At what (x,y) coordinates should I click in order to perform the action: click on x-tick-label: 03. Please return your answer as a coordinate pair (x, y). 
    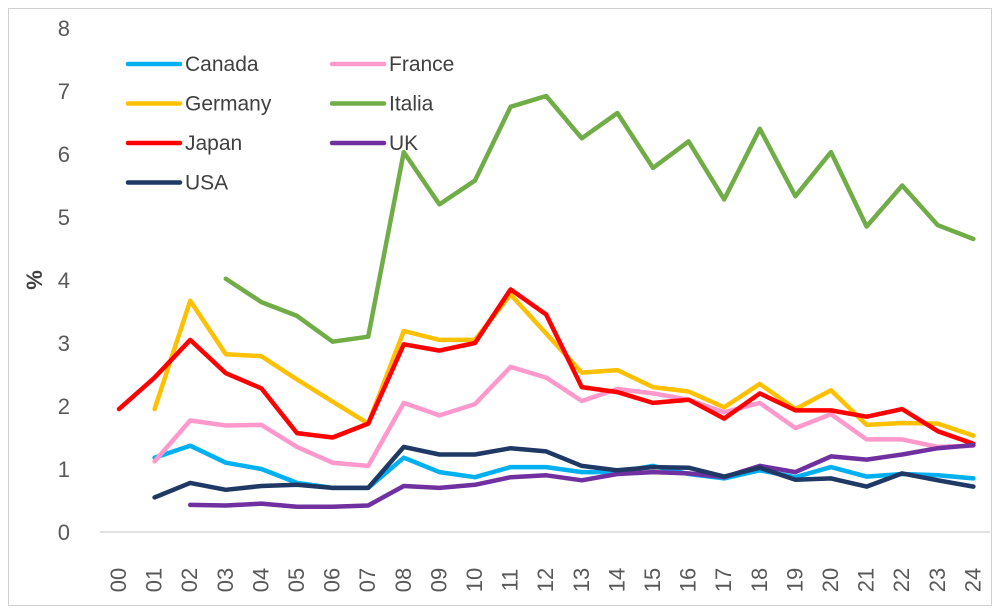
    Looking at the image, I should click on (225, 580).